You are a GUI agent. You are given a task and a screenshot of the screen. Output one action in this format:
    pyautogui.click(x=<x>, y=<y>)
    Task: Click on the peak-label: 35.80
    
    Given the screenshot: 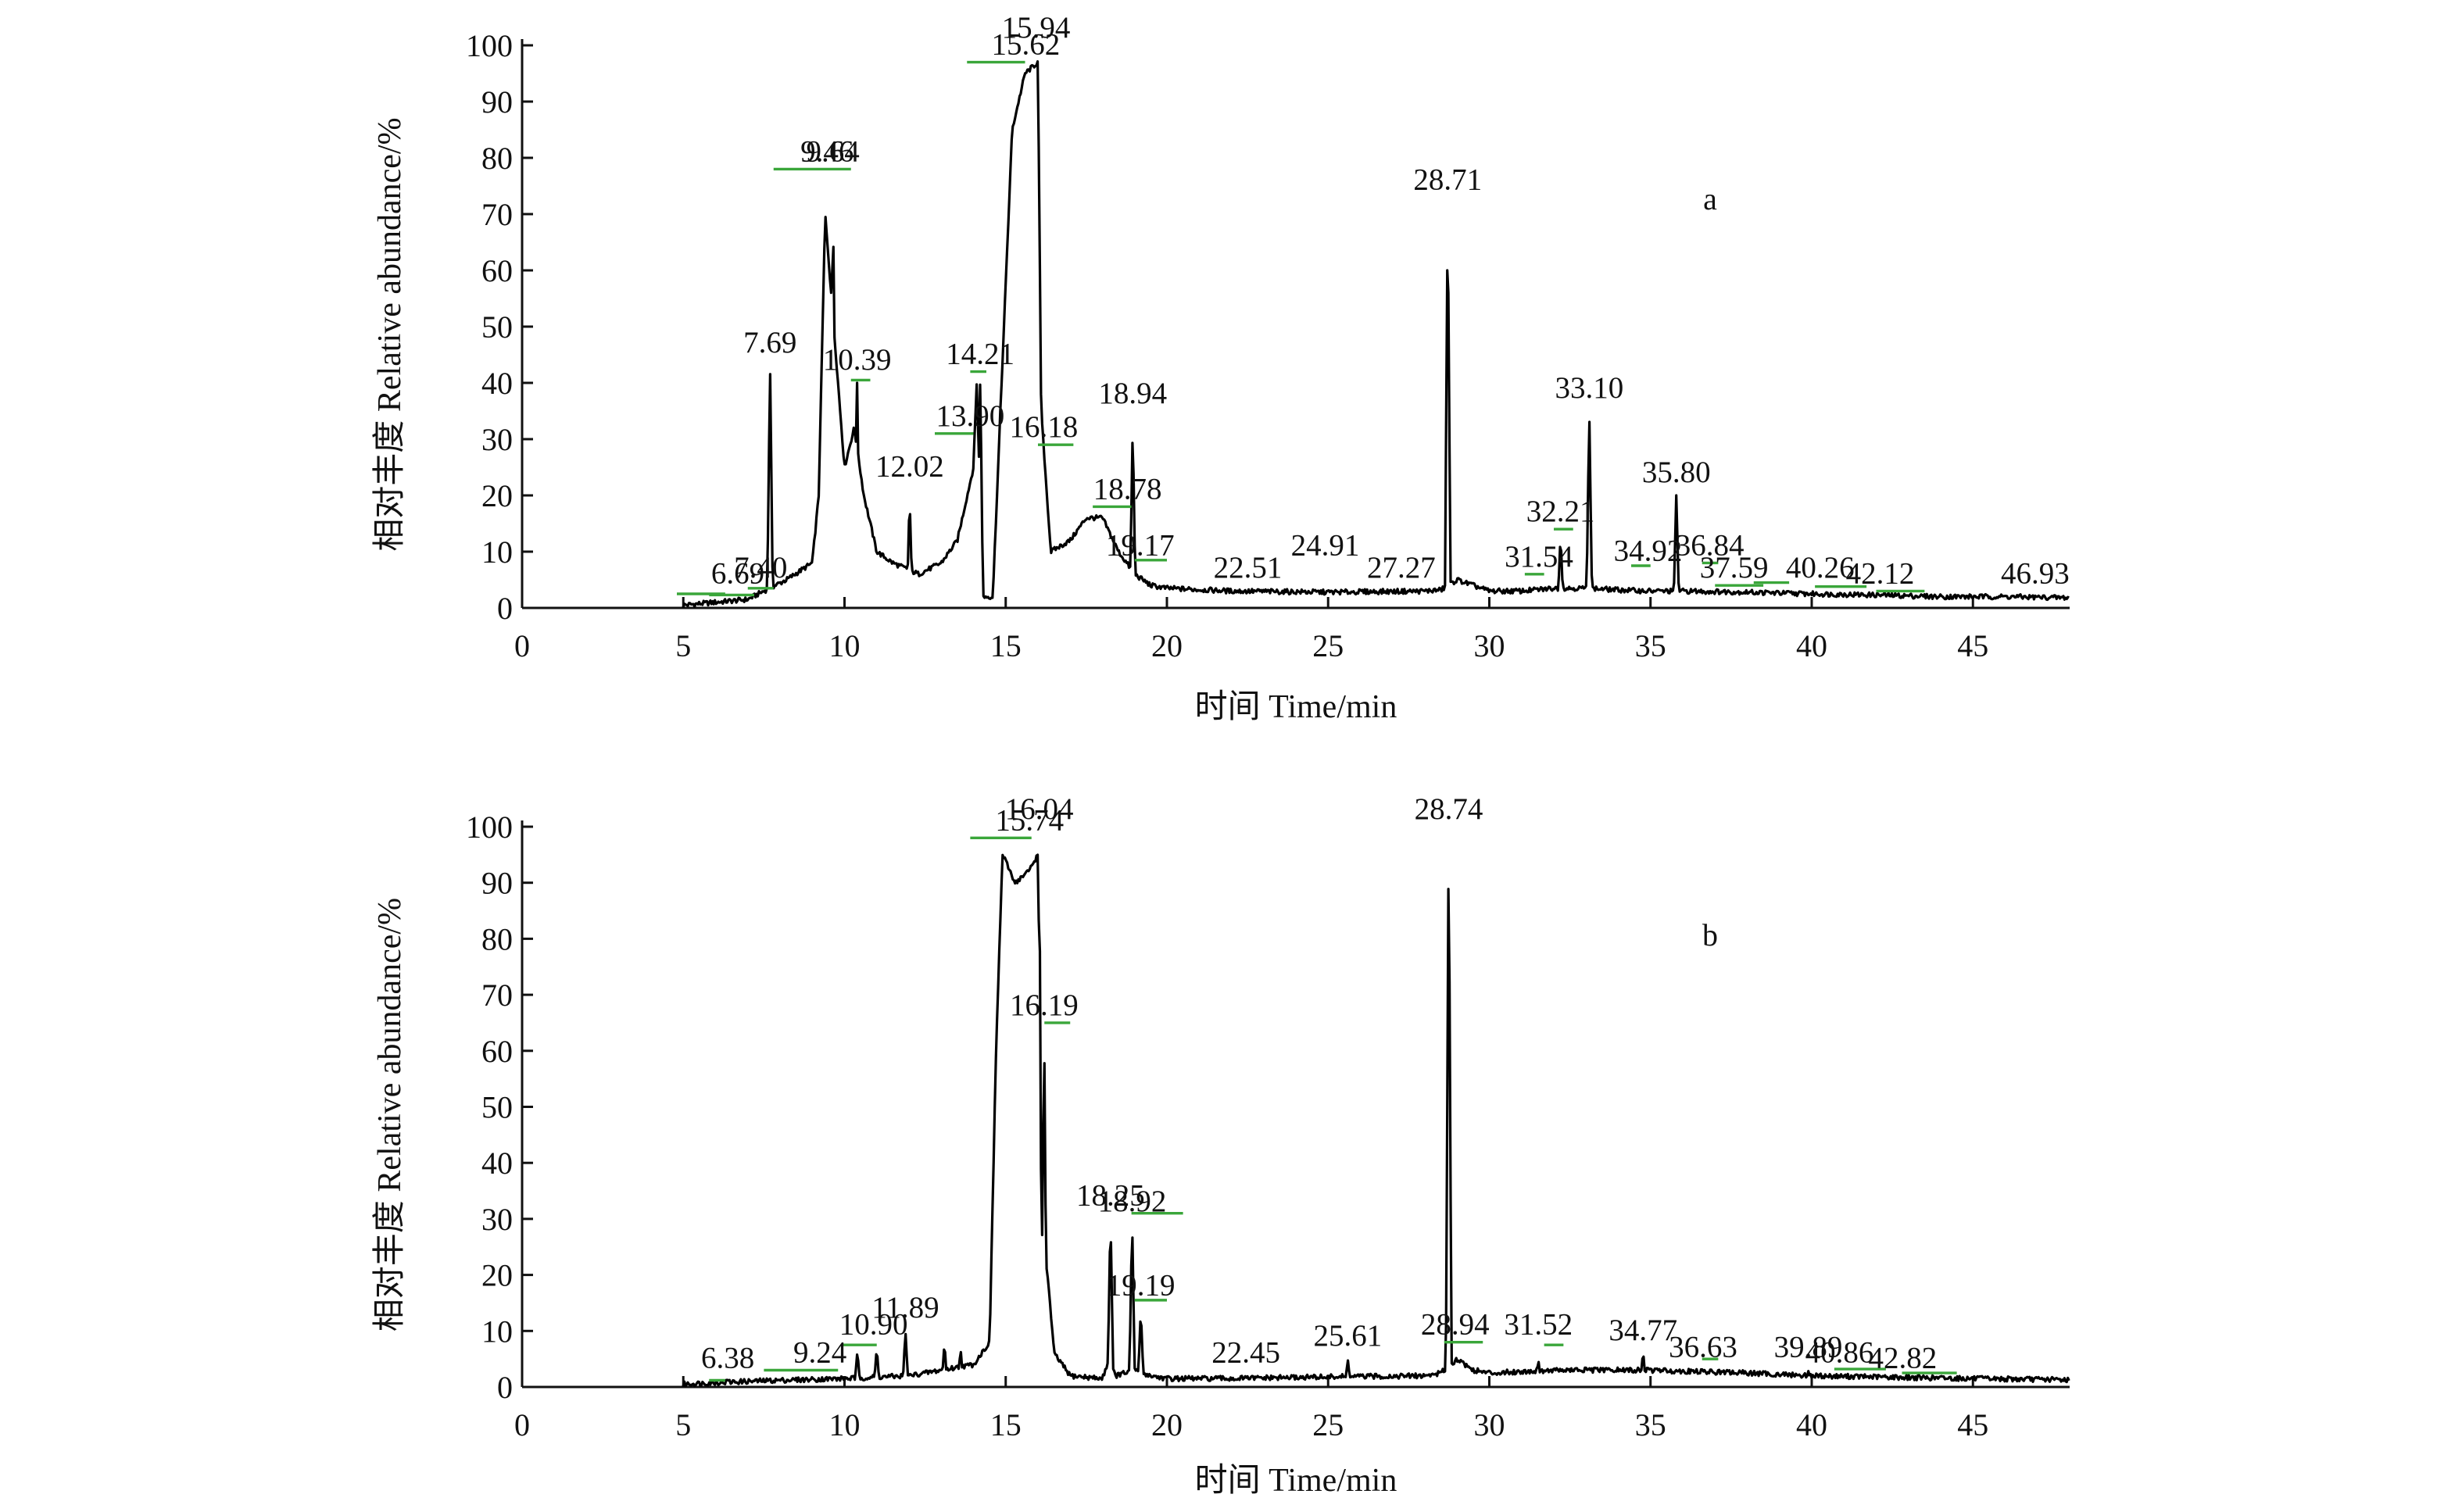 What is the action you would take?
    pyautogui.click(x=1676, y=472)
    